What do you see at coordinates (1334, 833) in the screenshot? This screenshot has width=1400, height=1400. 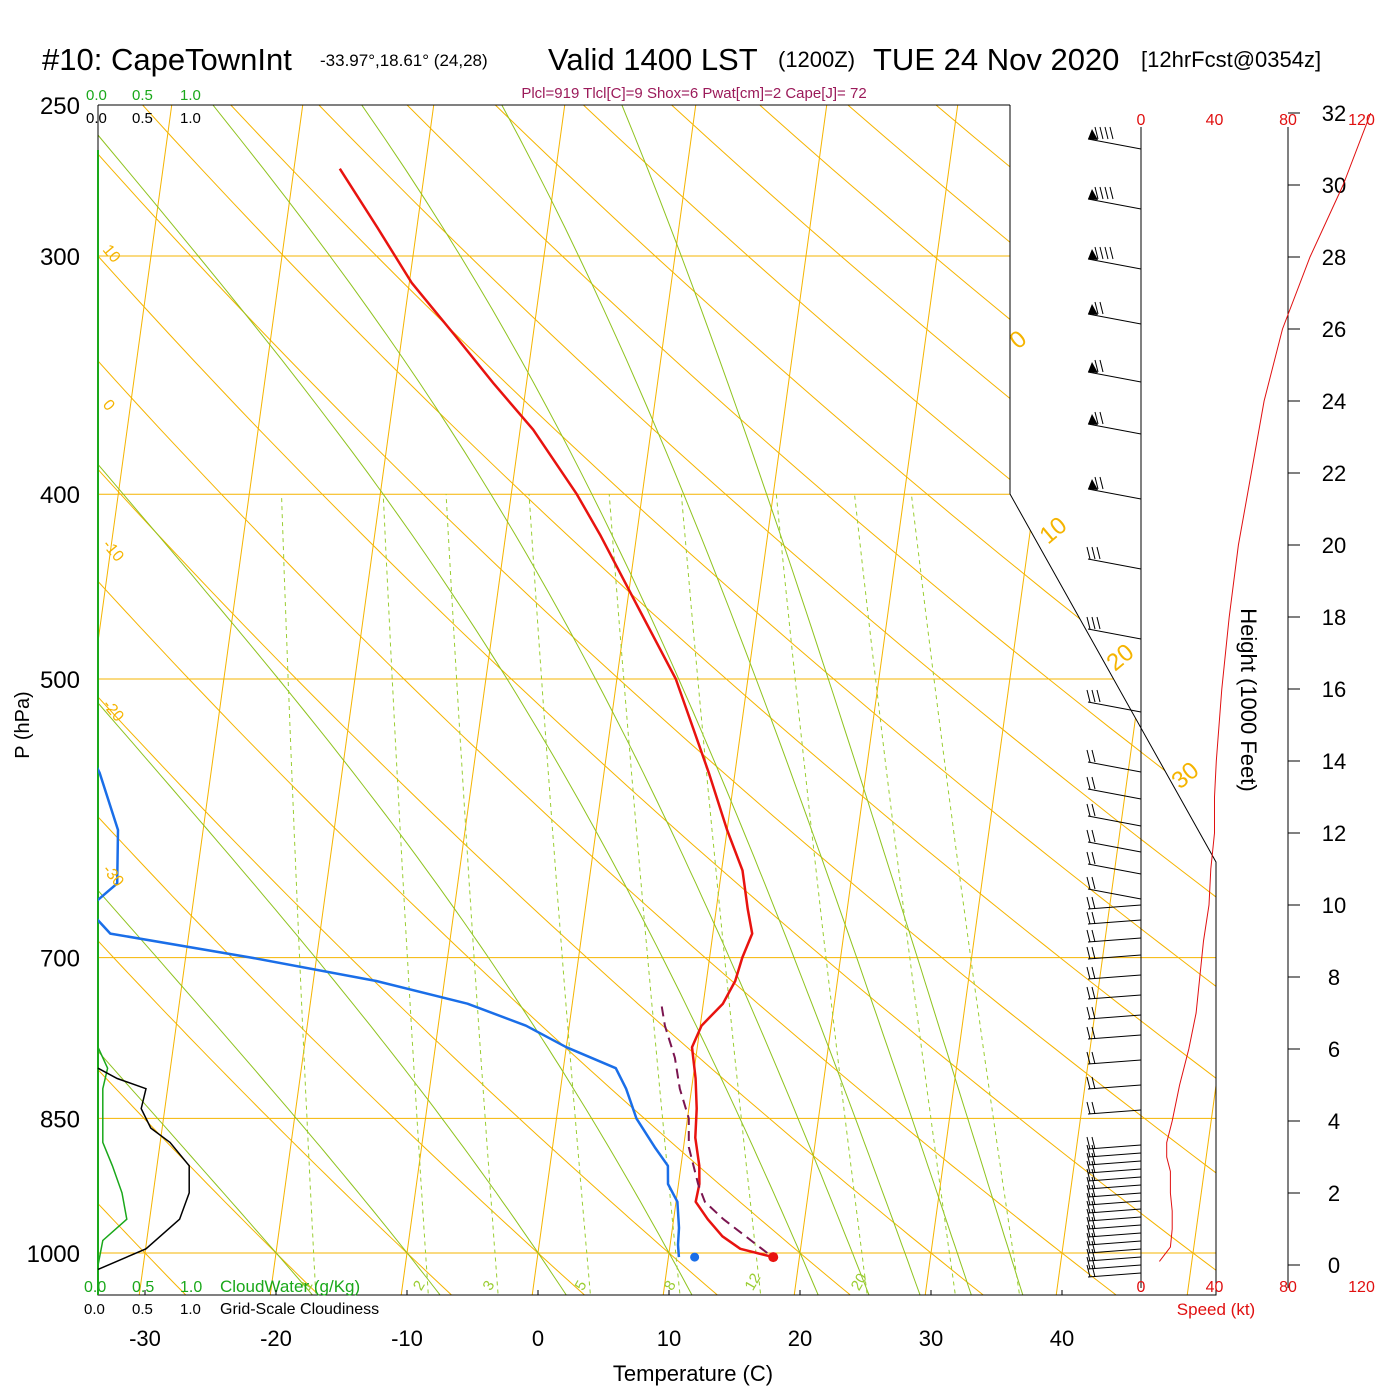 I see `height-label: 12` at bounding box center [1334, 833].